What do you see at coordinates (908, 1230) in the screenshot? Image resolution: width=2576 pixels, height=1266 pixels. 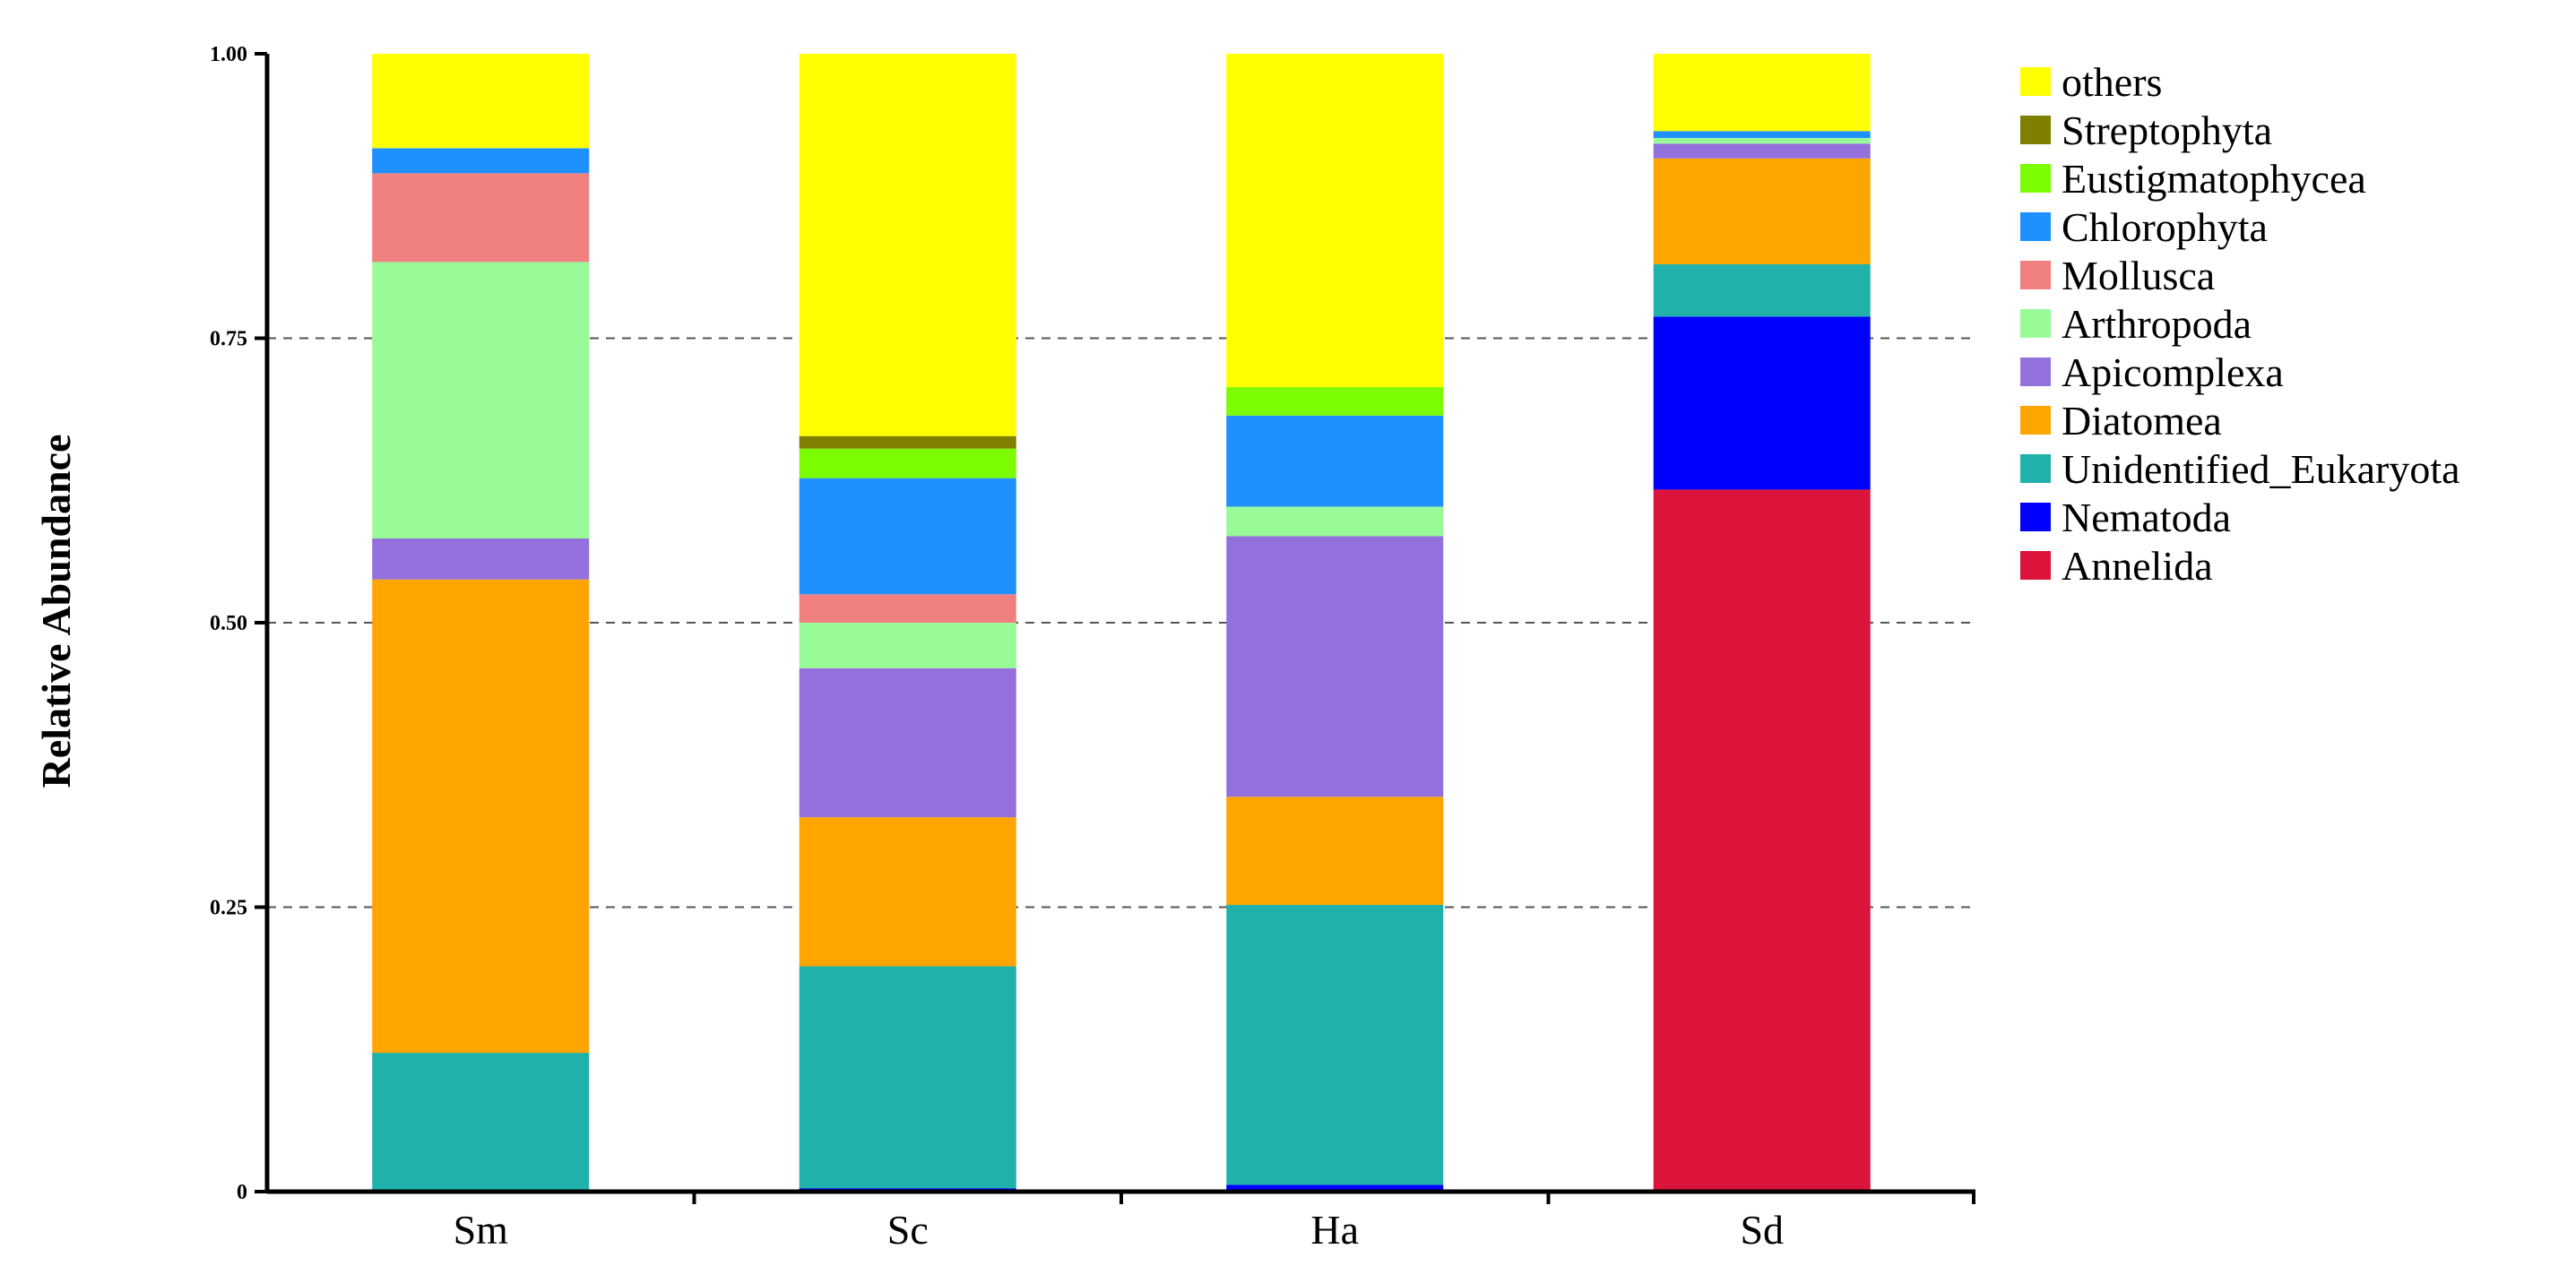 I see `x-category-label: Sc` at bounding box center [908, 1230].